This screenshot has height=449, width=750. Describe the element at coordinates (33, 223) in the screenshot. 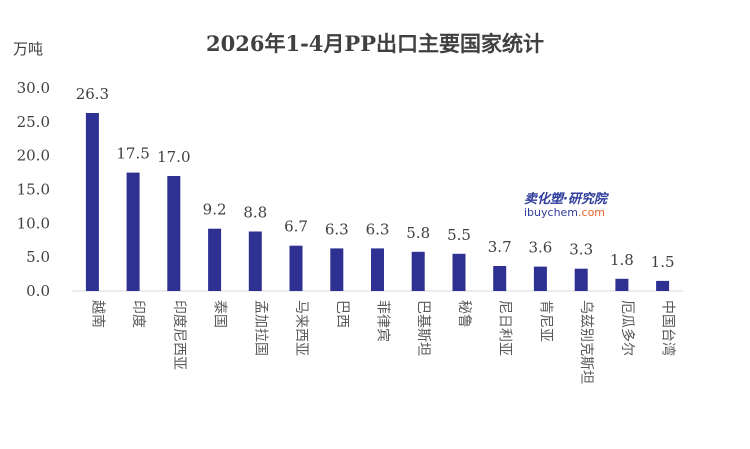

I see `y-tick-label: 10.0` at that location.